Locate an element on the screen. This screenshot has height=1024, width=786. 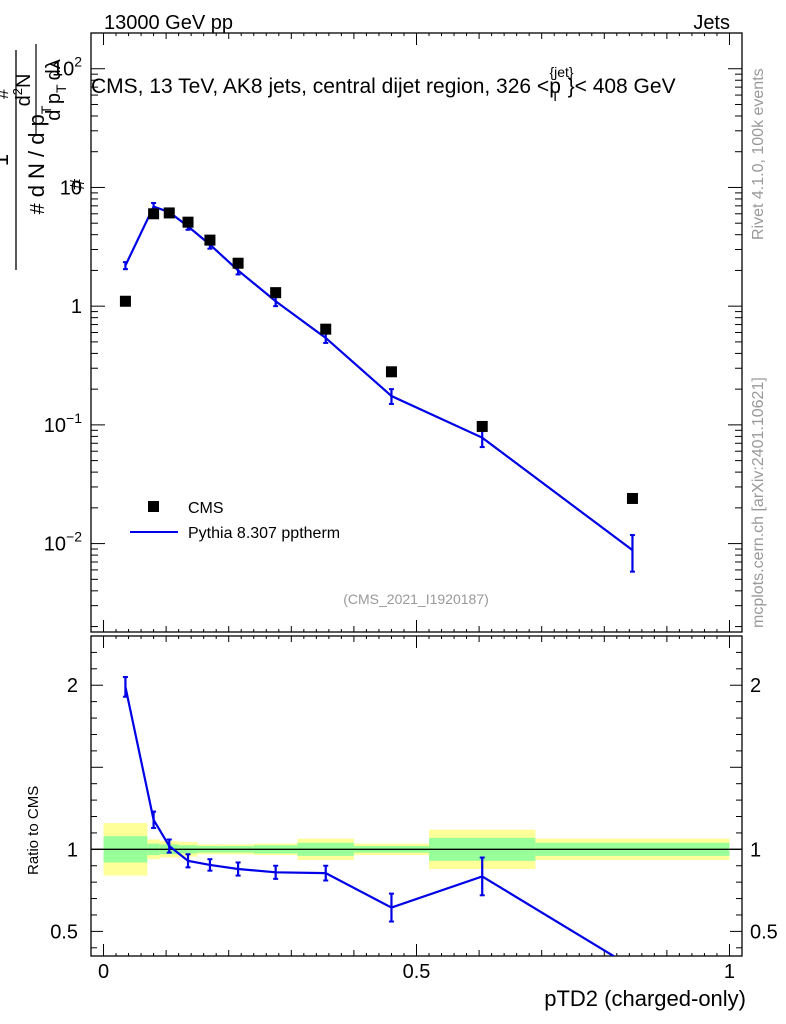
rivet-label: Rivet 4.1.0, 100k events is located at coordinates (758, 154).